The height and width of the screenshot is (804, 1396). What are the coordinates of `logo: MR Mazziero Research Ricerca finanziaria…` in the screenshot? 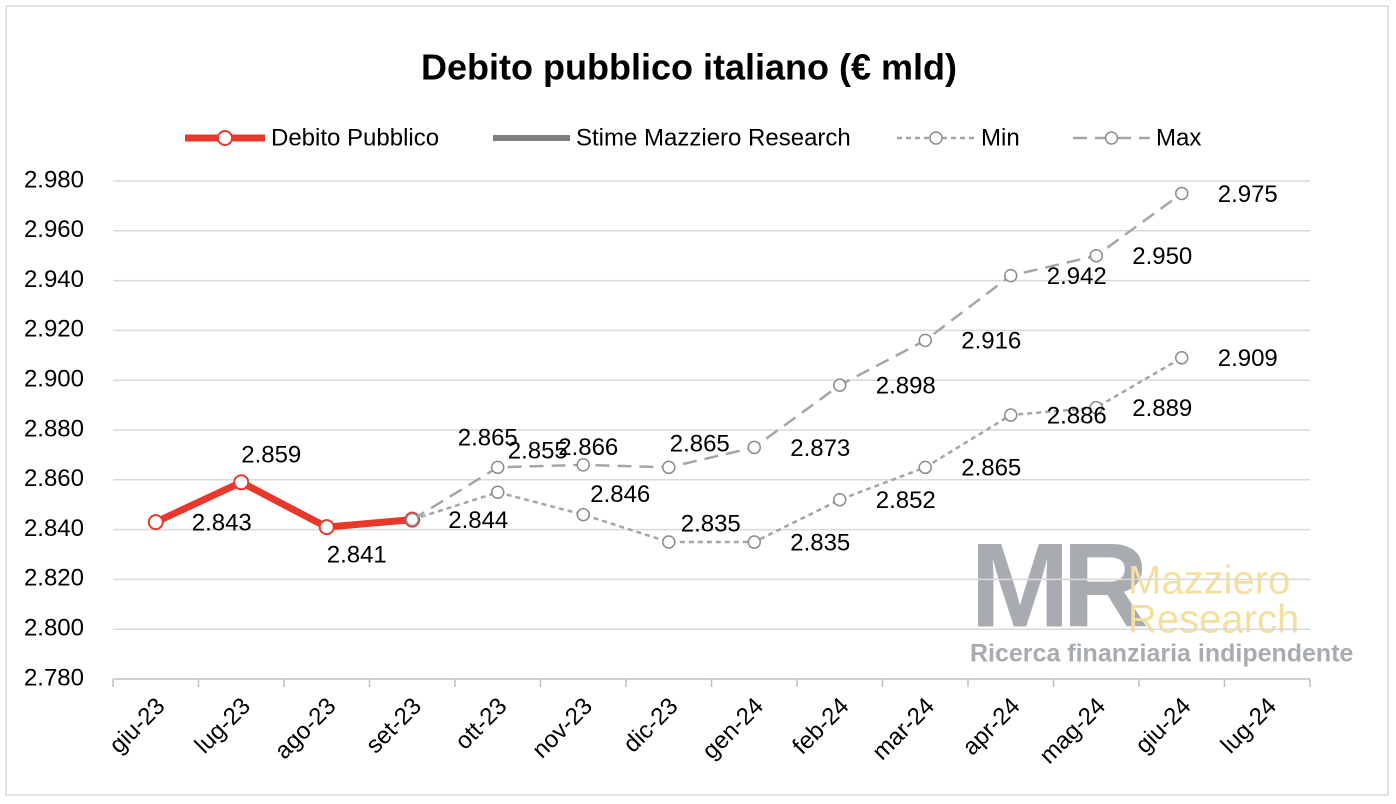 It's located at (1162, 593).